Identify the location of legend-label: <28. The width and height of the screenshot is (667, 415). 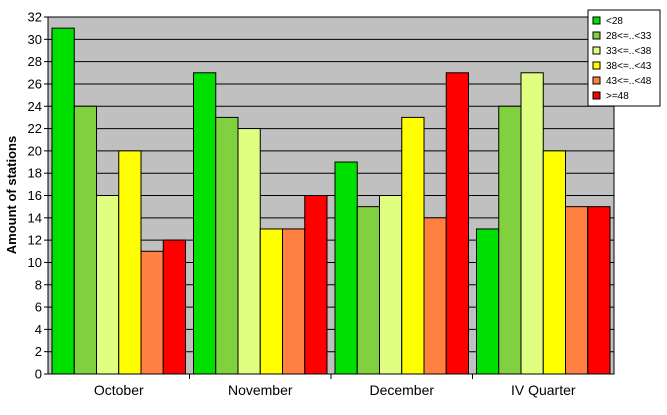
(614, 21).